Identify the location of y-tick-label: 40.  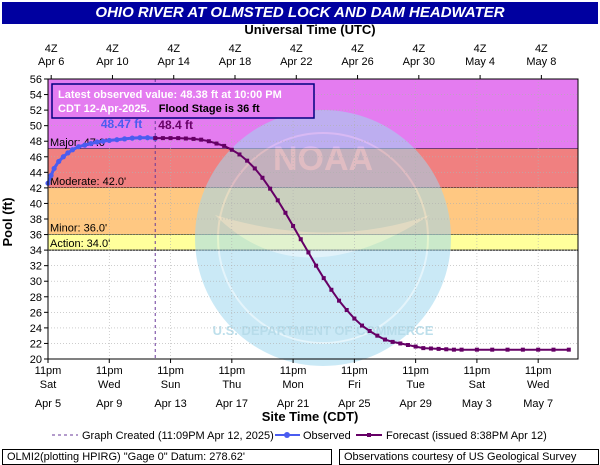
(36, 204).